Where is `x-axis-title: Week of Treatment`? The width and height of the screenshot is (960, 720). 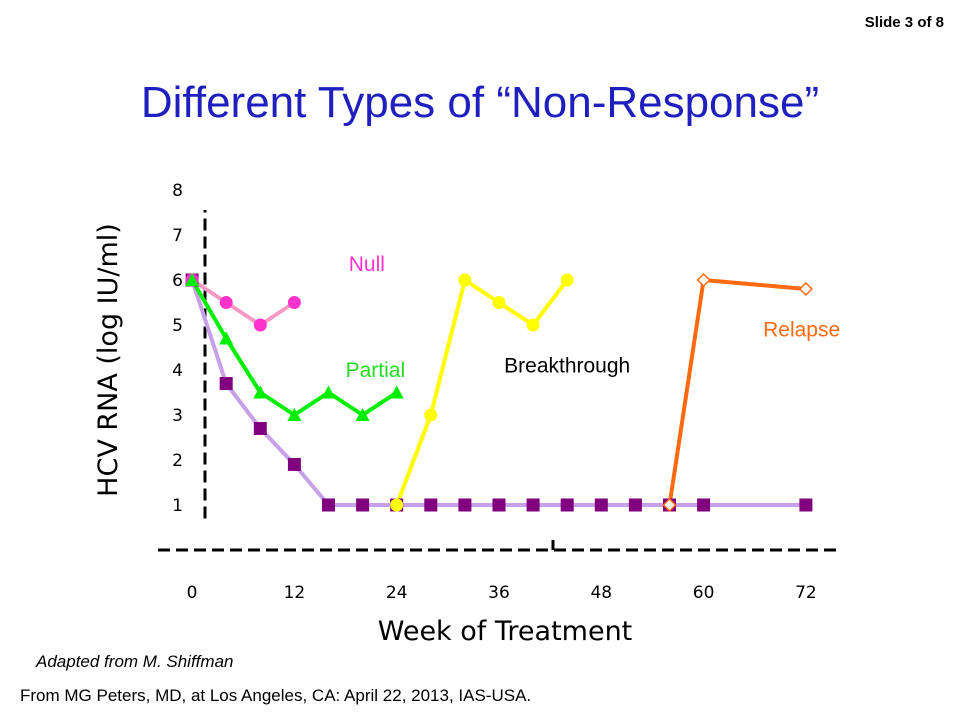 x-axis-title: Week of Treatment is located at coordinates (505, 631).